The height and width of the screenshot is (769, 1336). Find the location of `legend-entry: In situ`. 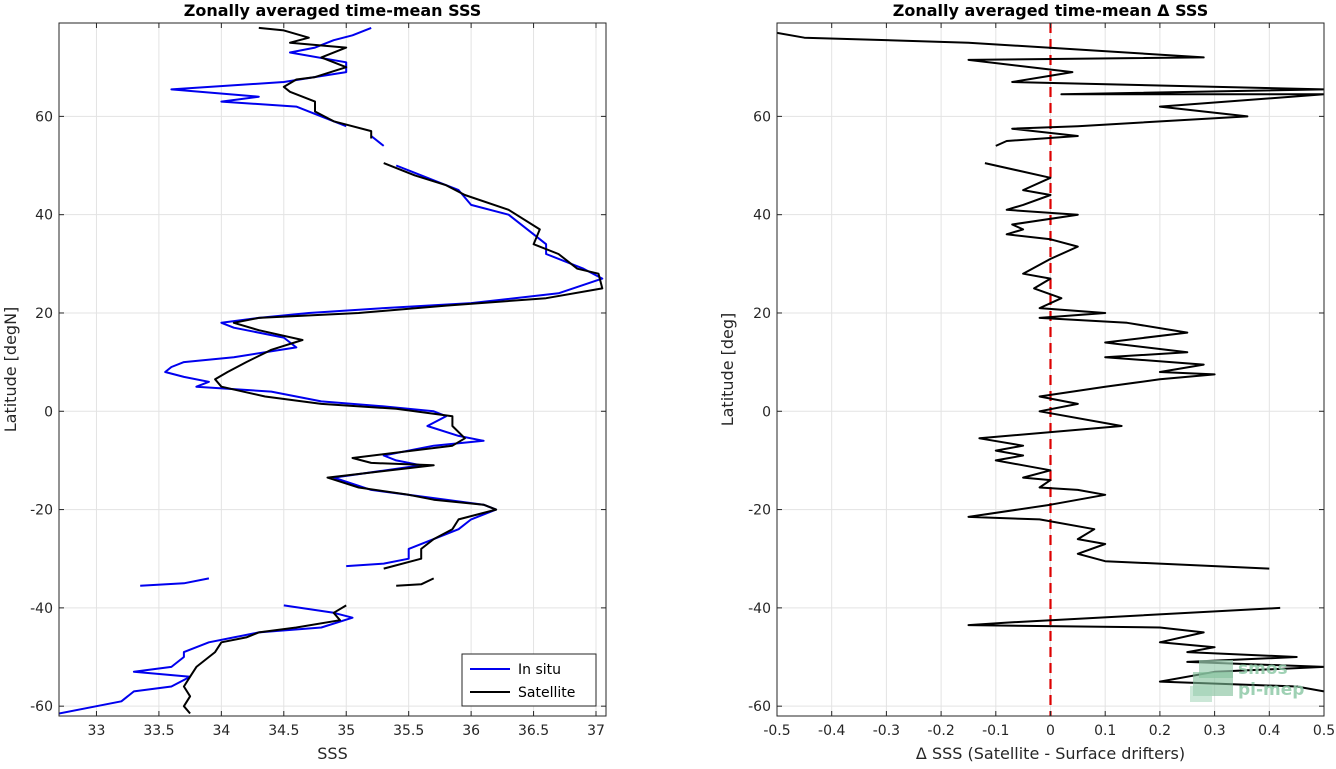

legend-entry: In situ is located at coordinates (539, 670).